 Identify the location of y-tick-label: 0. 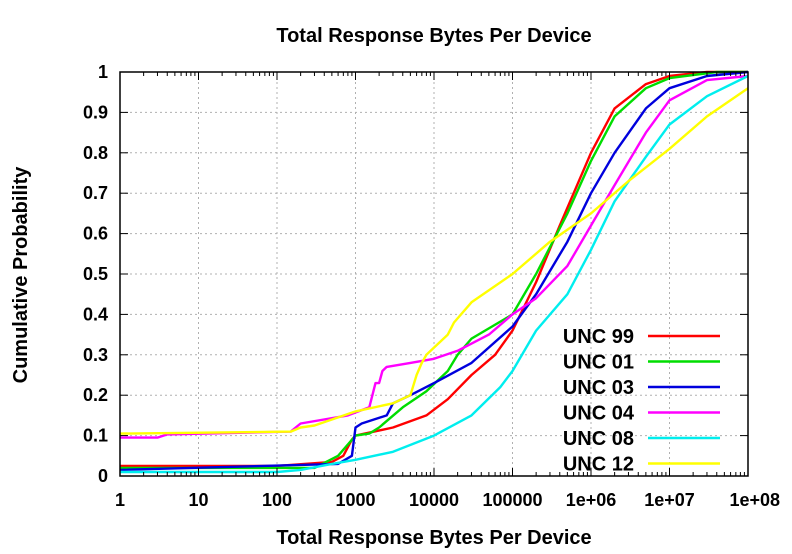
(103, 476).